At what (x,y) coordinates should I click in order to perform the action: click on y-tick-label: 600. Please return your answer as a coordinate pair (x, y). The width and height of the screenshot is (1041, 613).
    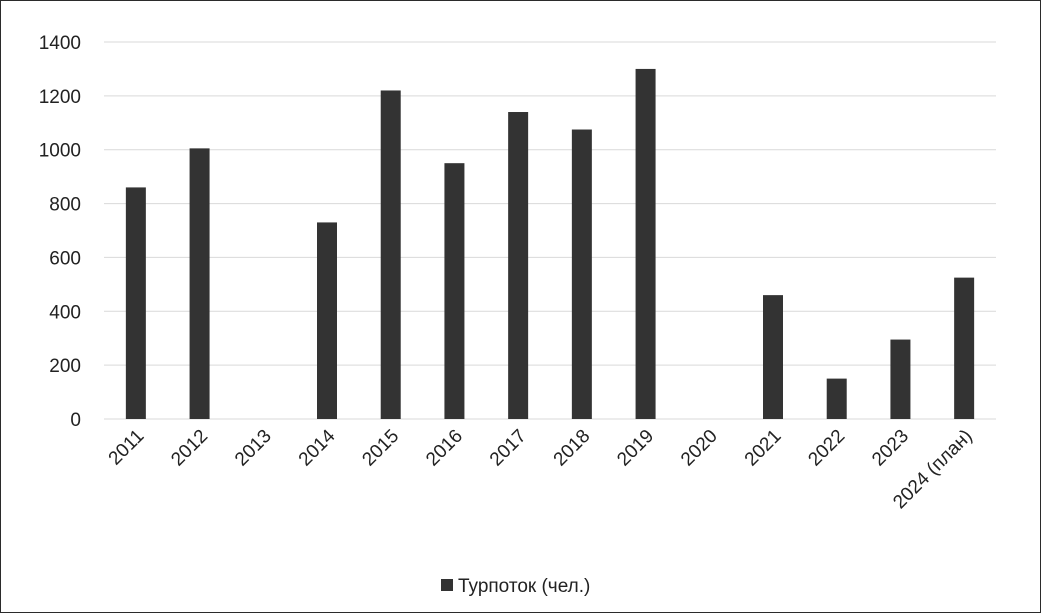
    Looking at the image, I should click on (65, 258).